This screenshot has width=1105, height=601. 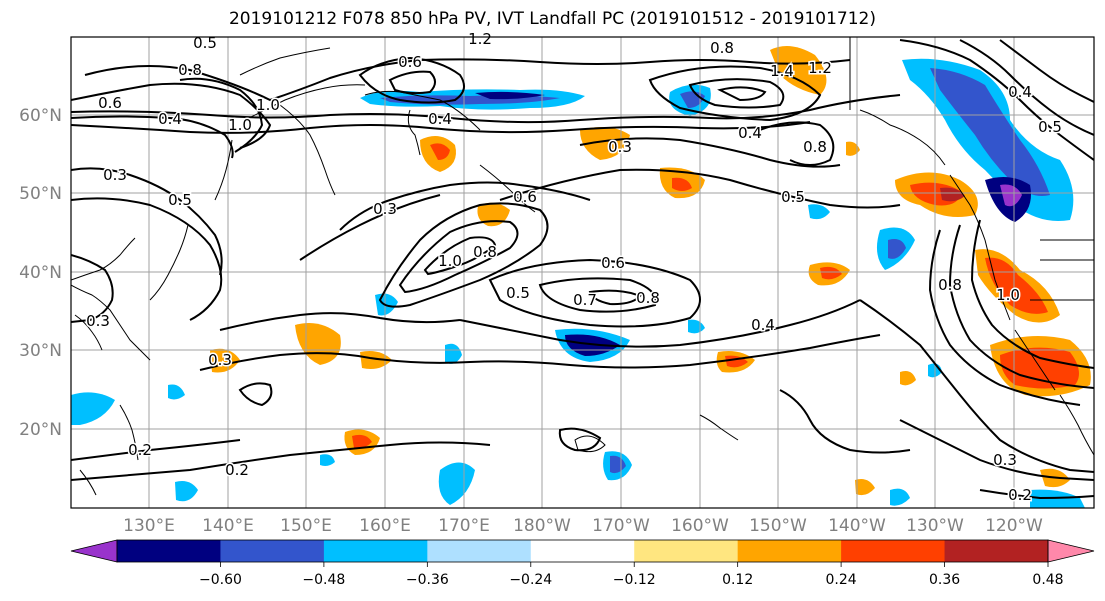 I want to click on colorbar-extend-high, so click(x=1071, y=551).